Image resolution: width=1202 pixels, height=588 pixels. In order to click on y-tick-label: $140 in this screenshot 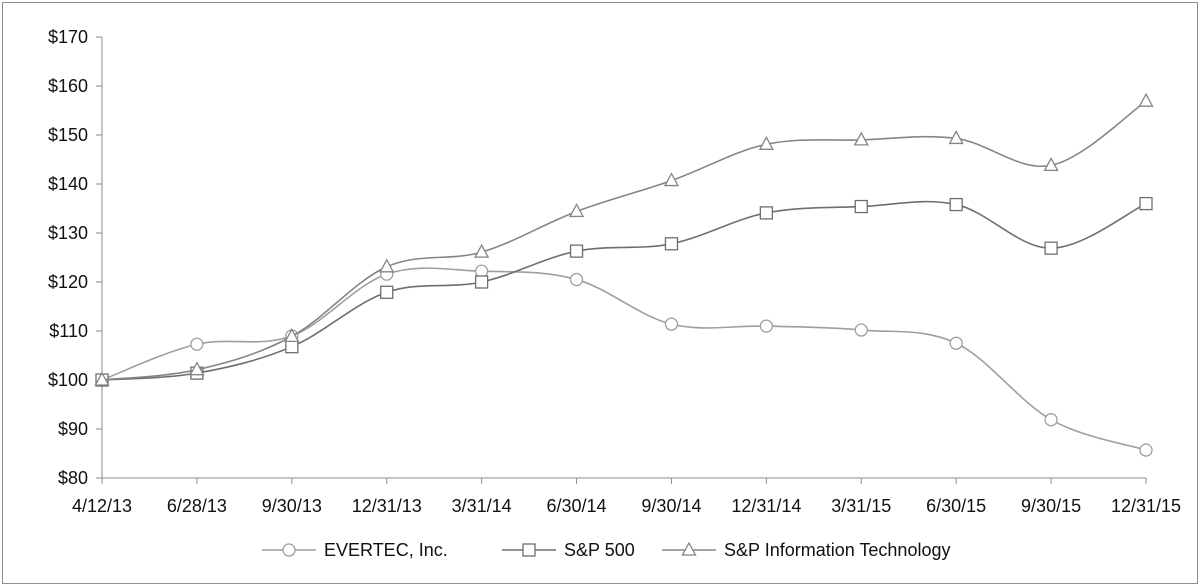, I will do `click(68, 184)`.